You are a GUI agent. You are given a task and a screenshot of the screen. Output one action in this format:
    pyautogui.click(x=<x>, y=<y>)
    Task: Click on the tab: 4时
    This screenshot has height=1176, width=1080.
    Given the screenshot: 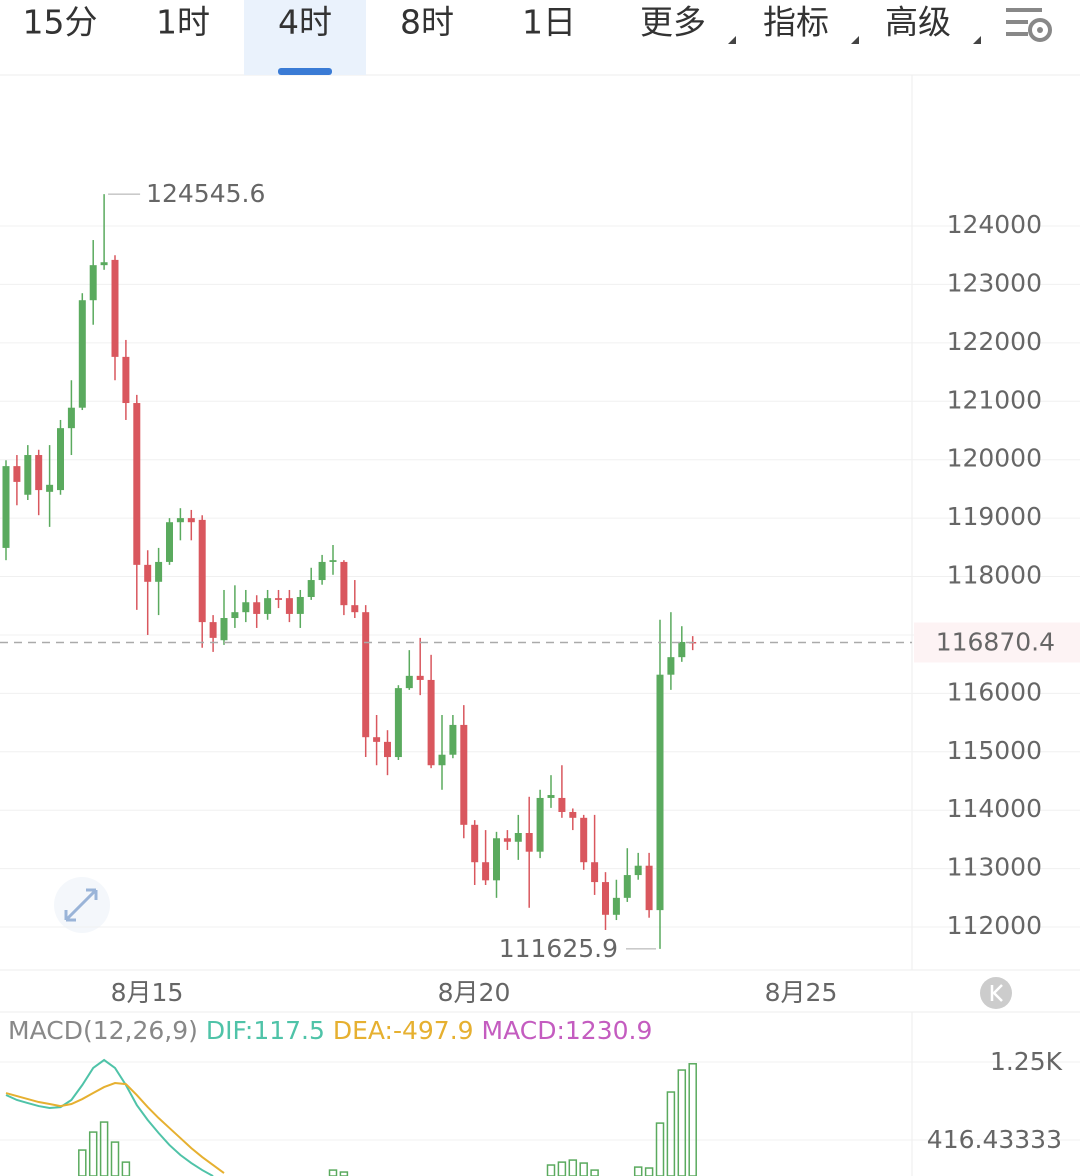 What is the action you would take?
    pyautogui.click(x=305, y=22)
    